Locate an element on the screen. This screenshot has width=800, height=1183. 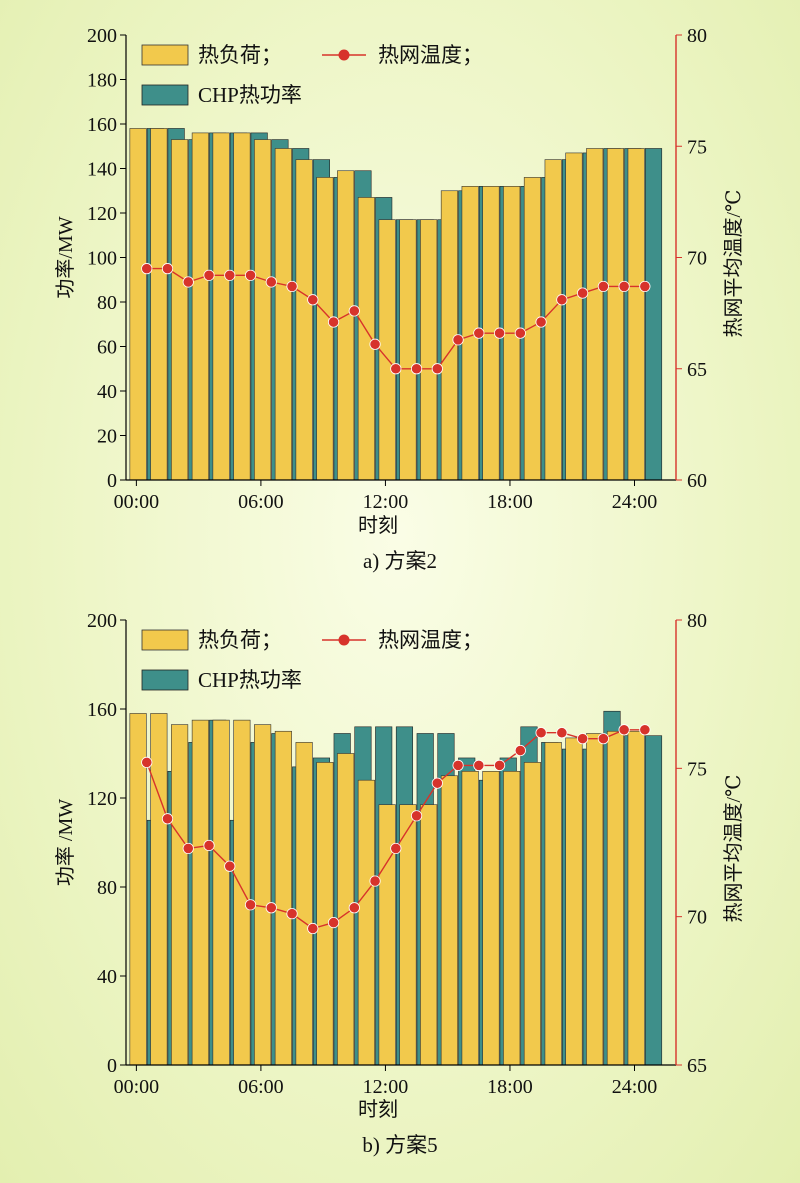
y2-tick-label: 75 is located at coordinates (697, 147).